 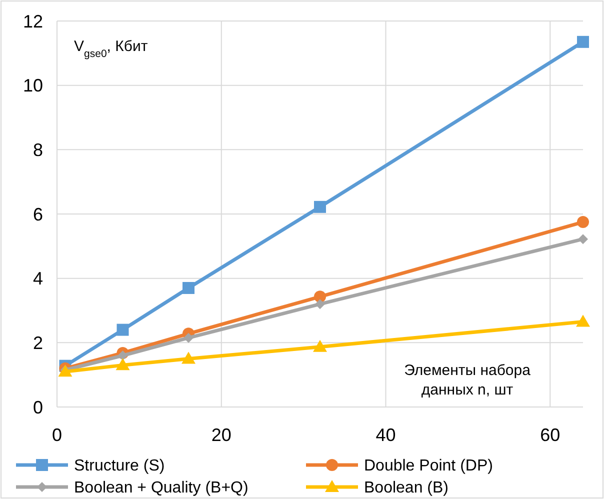 What do you see at coordinates (111, 49) in the screenshot?
I see `y-axis-title: V$_{gse0}$, Кбит` at bounding box center [111, 49].